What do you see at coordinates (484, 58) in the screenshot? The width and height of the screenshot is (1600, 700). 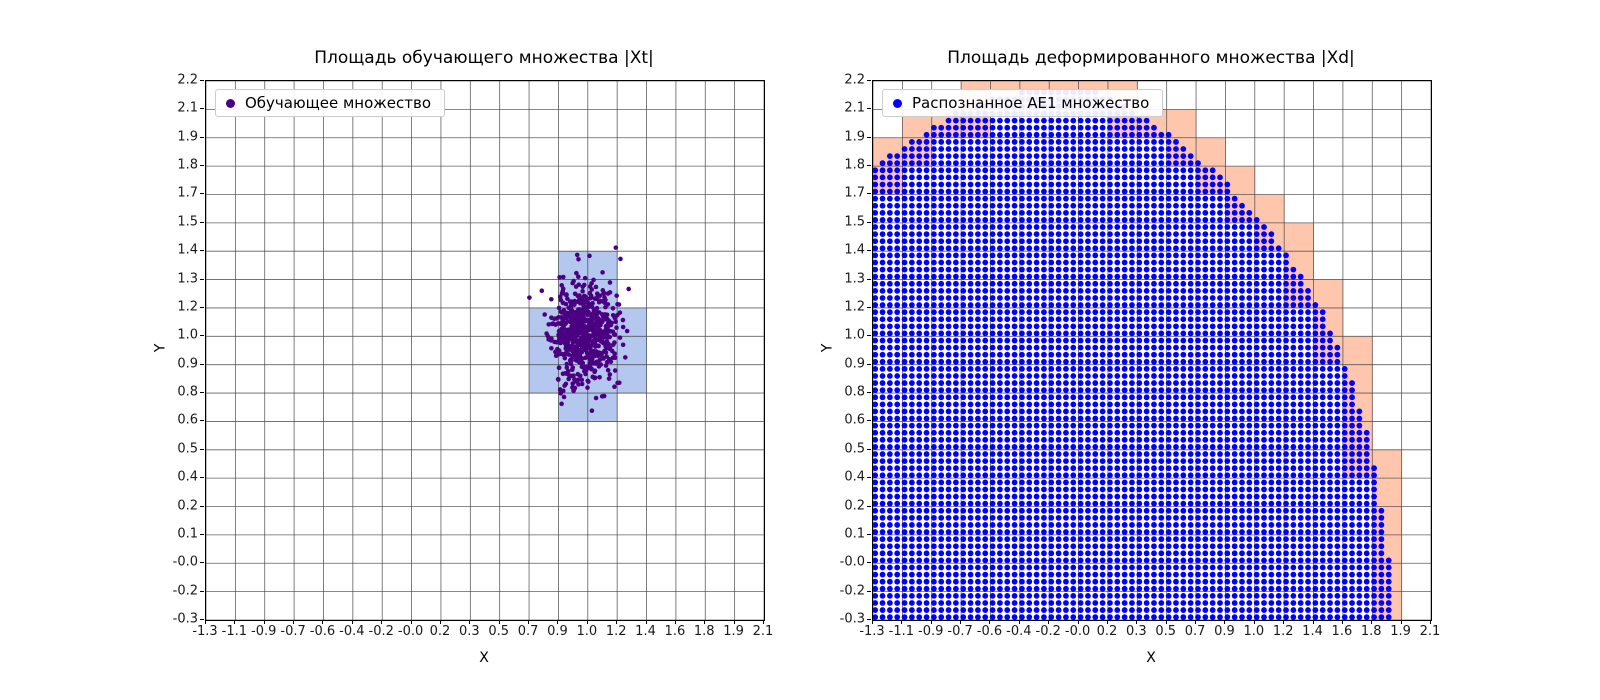 I see `training-plot-title: Площадь обучающего множества |Xt|` at bounding box center [484, 58].